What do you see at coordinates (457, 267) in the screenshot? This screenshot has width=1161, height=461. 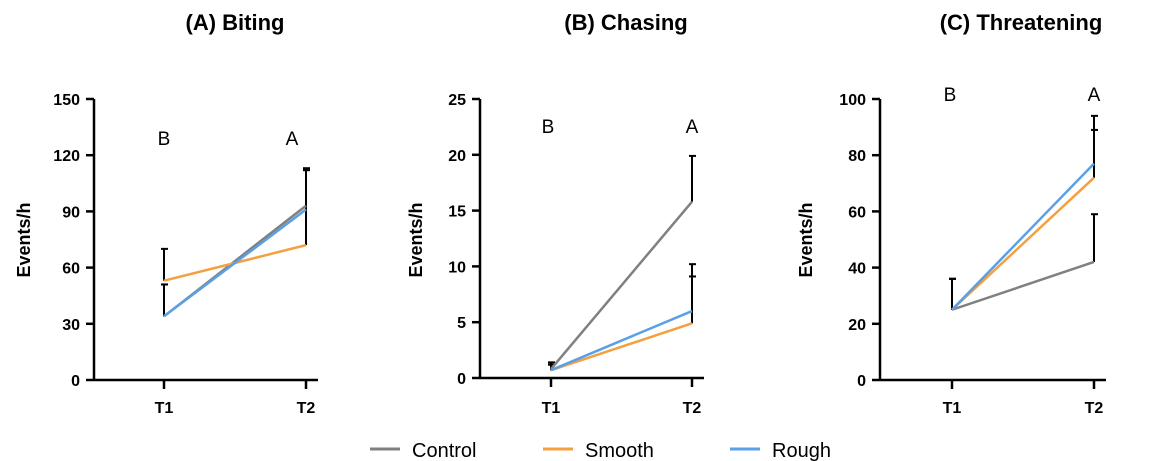 I see `y-tick-label: 10` at bounding box center [457, 267].